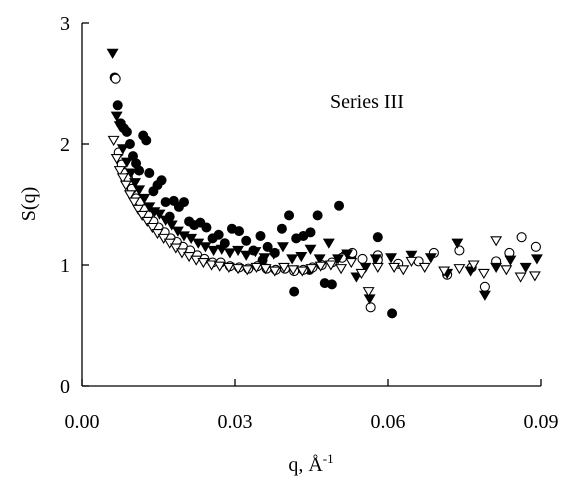 The width and height of the screenshot is (570, 481). Describe the element at coordinates (65, 387) in the screenshot. I see `y-tick-label-0: 0` at that location.